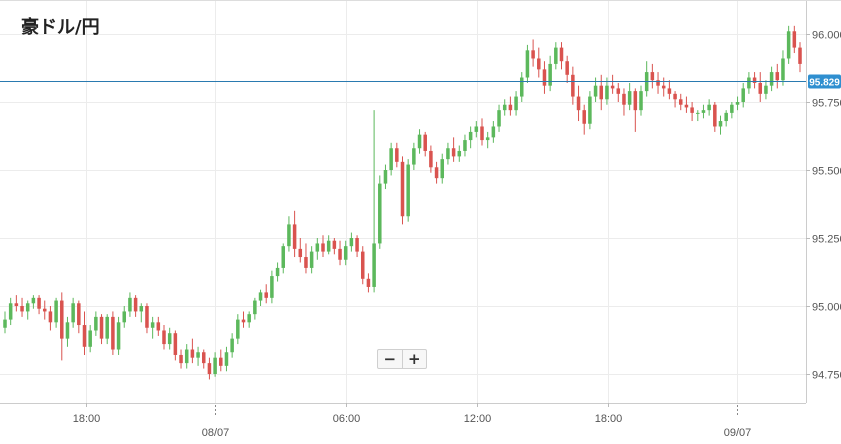 The width and height of the screenshot is (841, 444). Describe the element at coordinates (826, 36) in the screenshot. I see `y-tick-label: 96.000` at that location.